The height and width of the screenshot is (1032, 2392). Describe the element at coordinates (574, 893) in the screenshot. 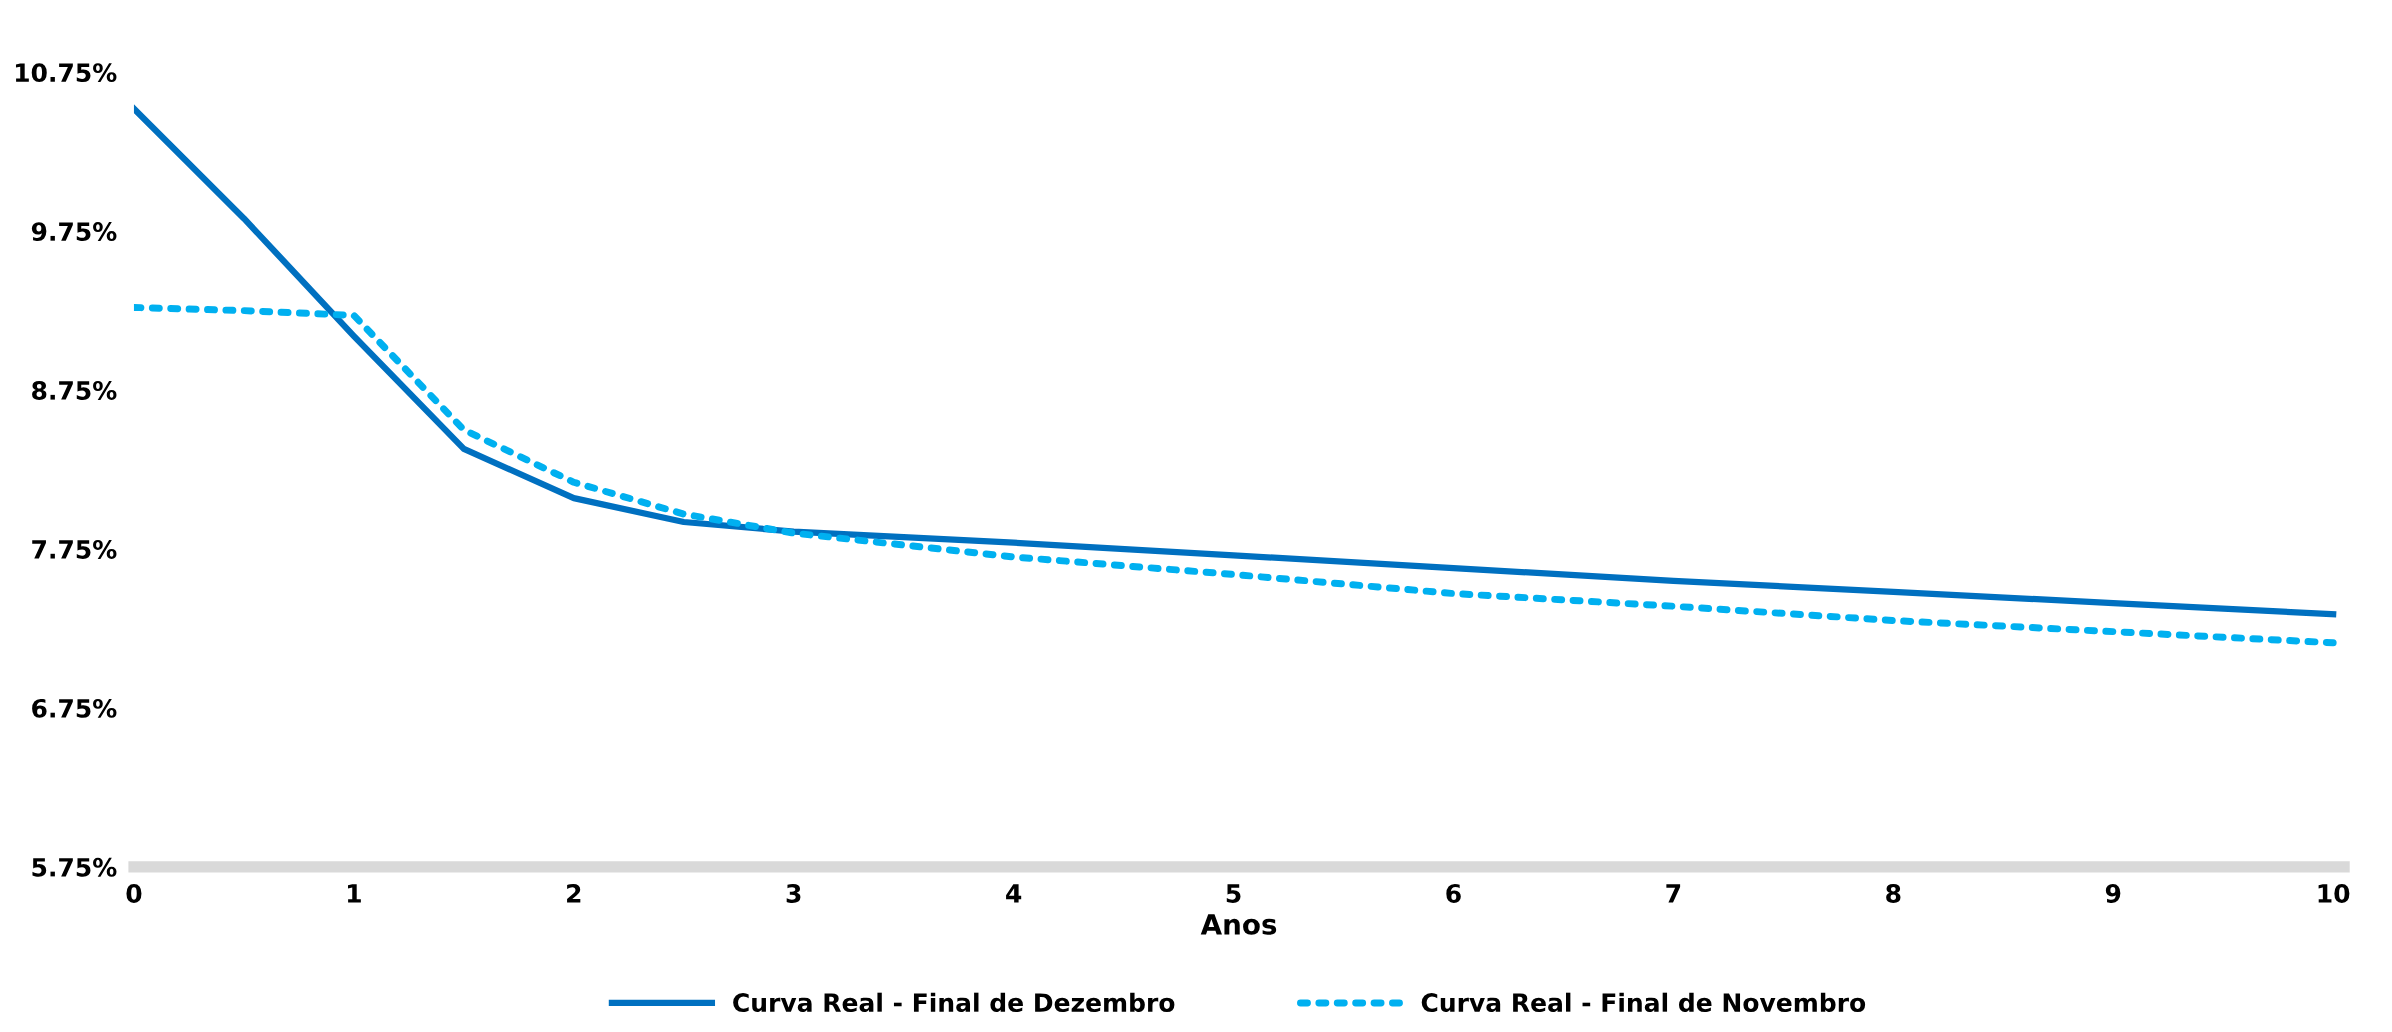

I see `x-tick-label: 2` at that location.